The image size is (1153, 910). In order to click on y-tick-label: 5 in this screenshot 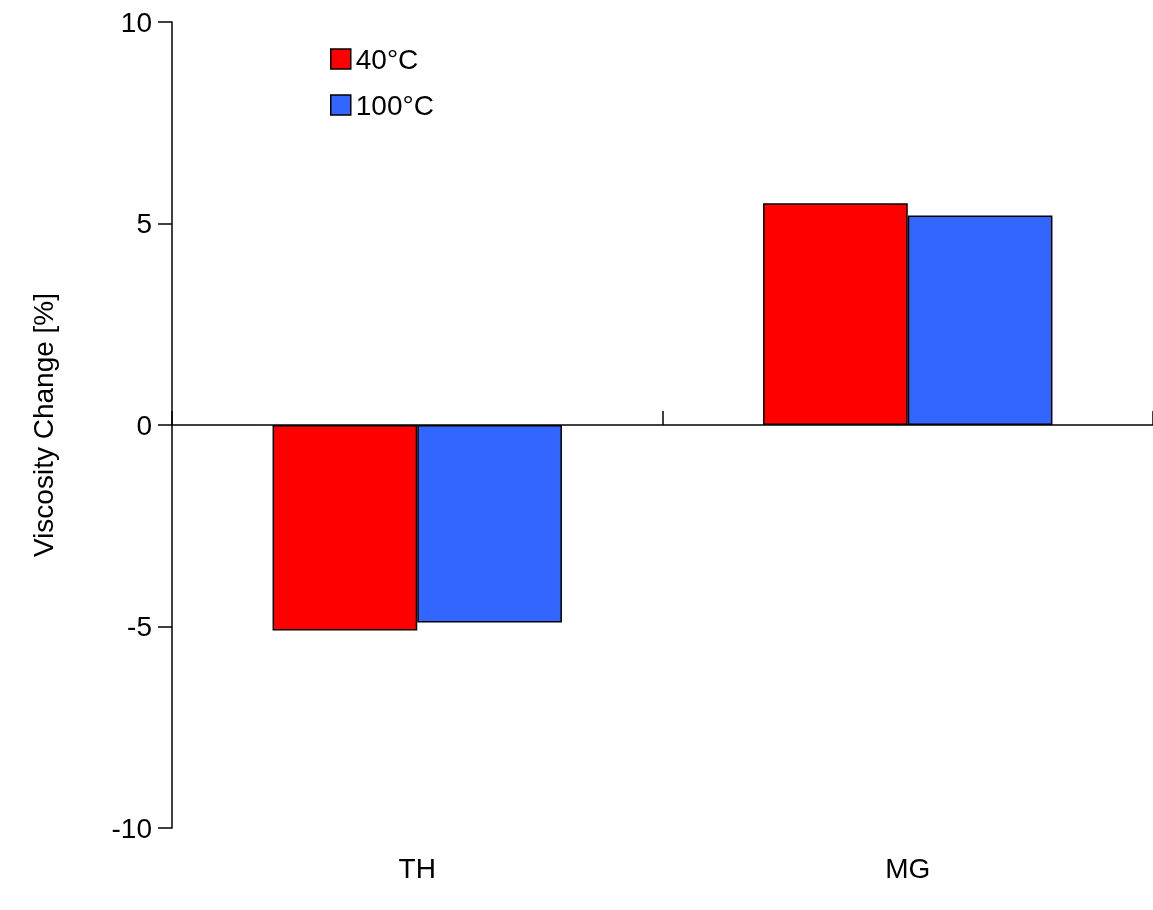, I will do `click(144, 223)`.